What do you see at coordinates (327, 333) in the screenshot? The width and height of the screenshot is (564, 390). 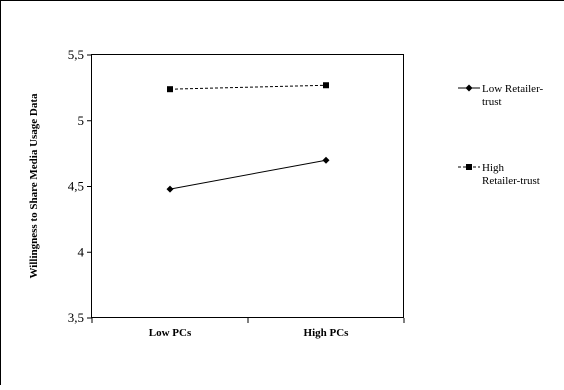 I see `x-tick-label: High PCs` at bounding box center [327, 333].